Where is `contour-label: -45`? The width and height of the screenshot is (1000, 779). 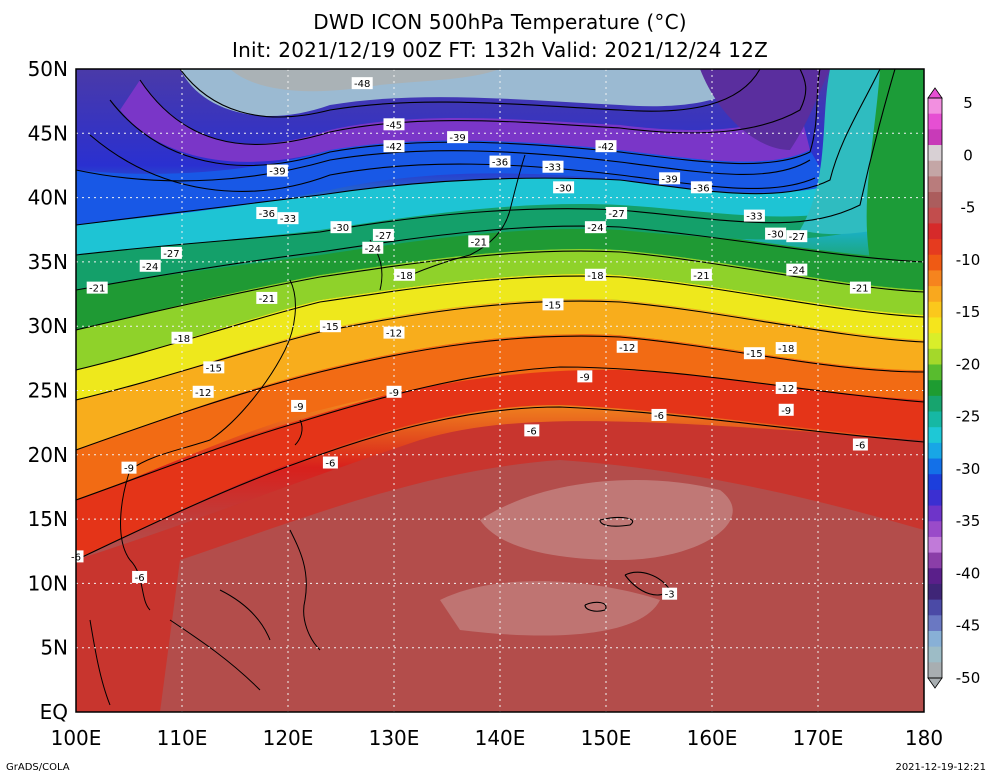 contour-label: -45 is located at coordinates (394, 125).